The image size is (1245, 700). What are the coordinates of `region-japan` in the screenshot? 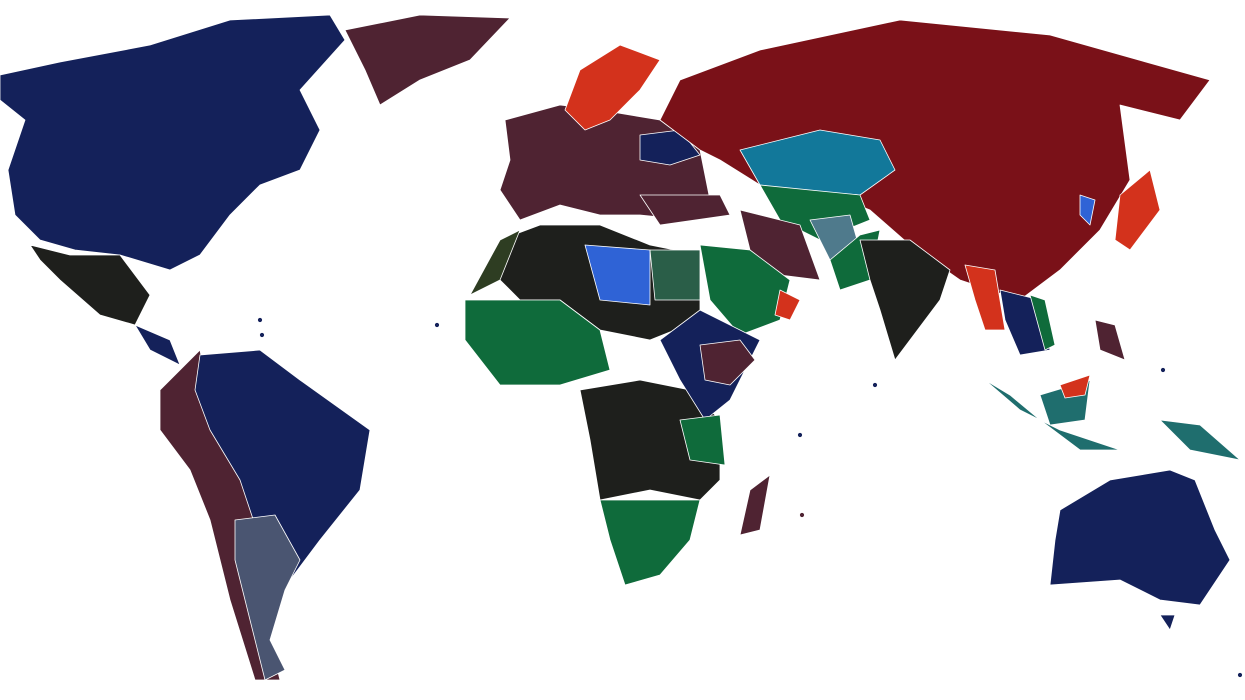 It's located at (1137, 210).